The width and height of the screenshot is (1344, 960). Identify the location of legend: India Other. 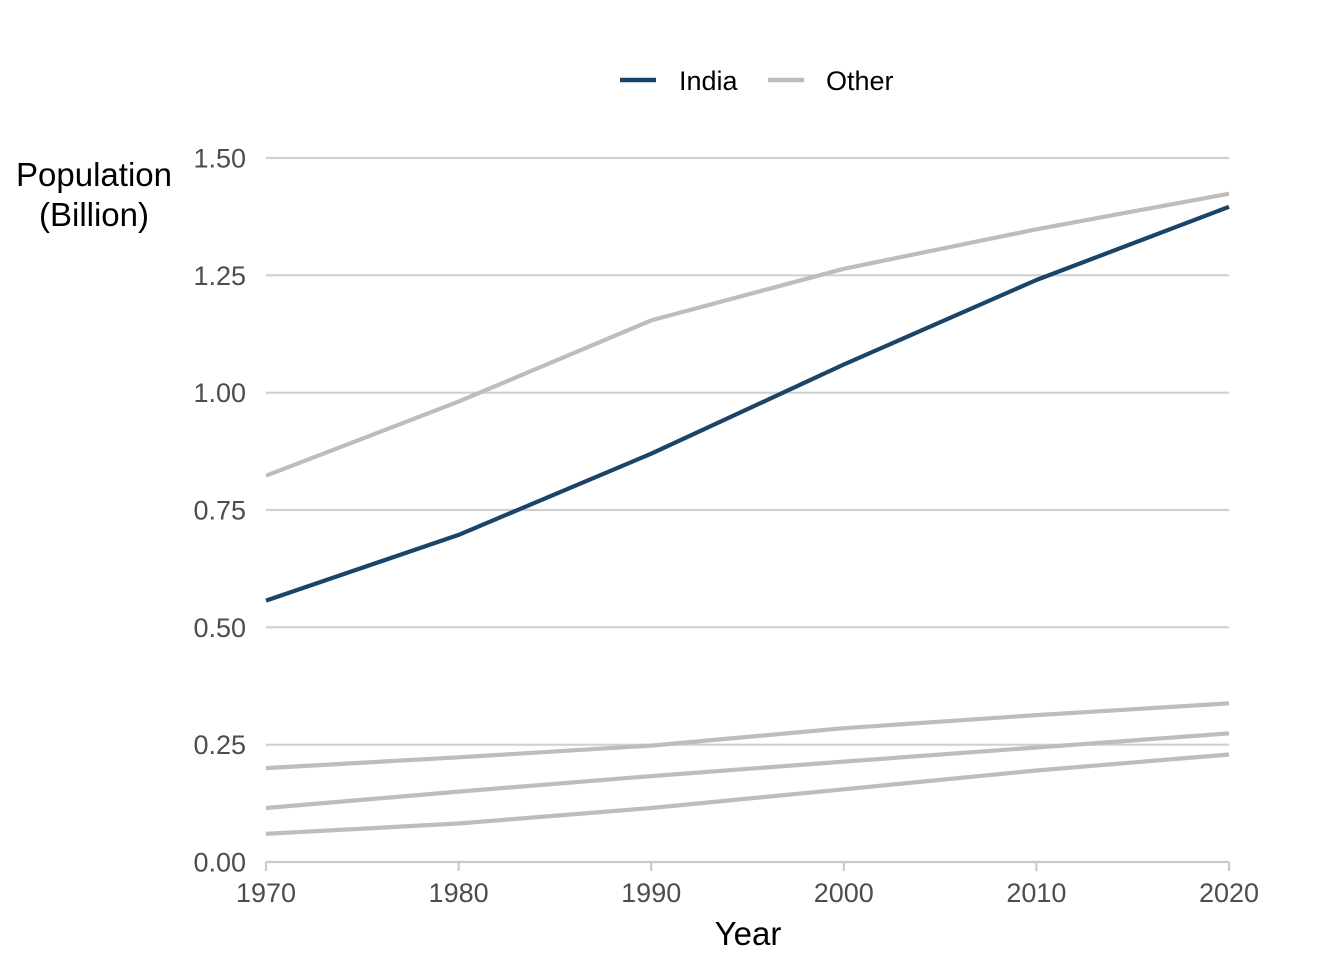
(757, 81).